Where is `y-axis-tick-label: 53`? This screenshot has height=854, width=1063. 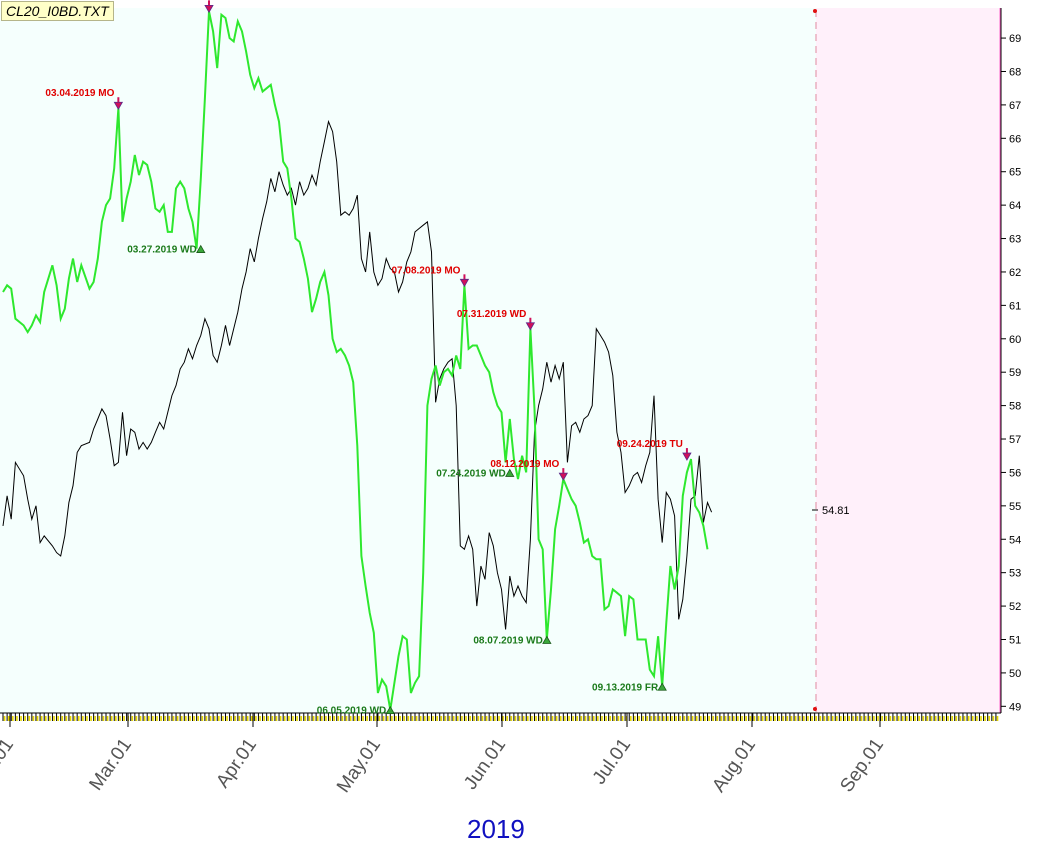
y-axis-tick-label: 53 is located at coordinates (1015, 574).